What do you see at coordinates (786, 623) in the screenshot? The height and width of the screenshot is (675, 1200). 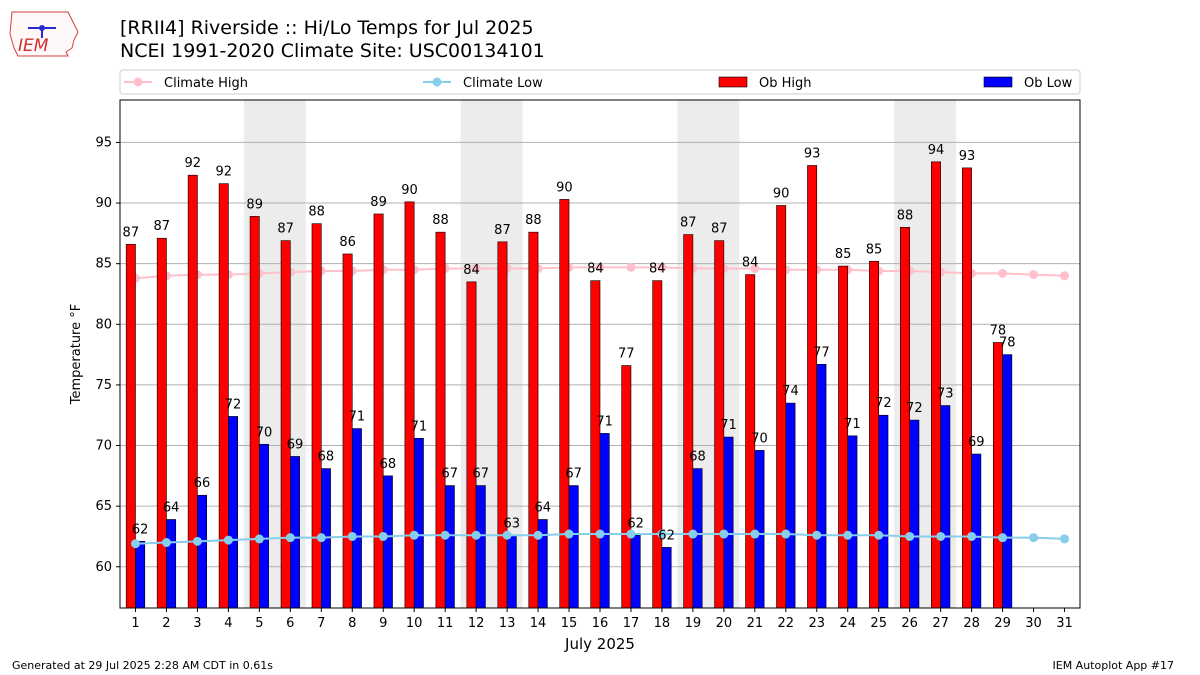 I see `x-tick-label: 22` at bounding box center [786, 623].